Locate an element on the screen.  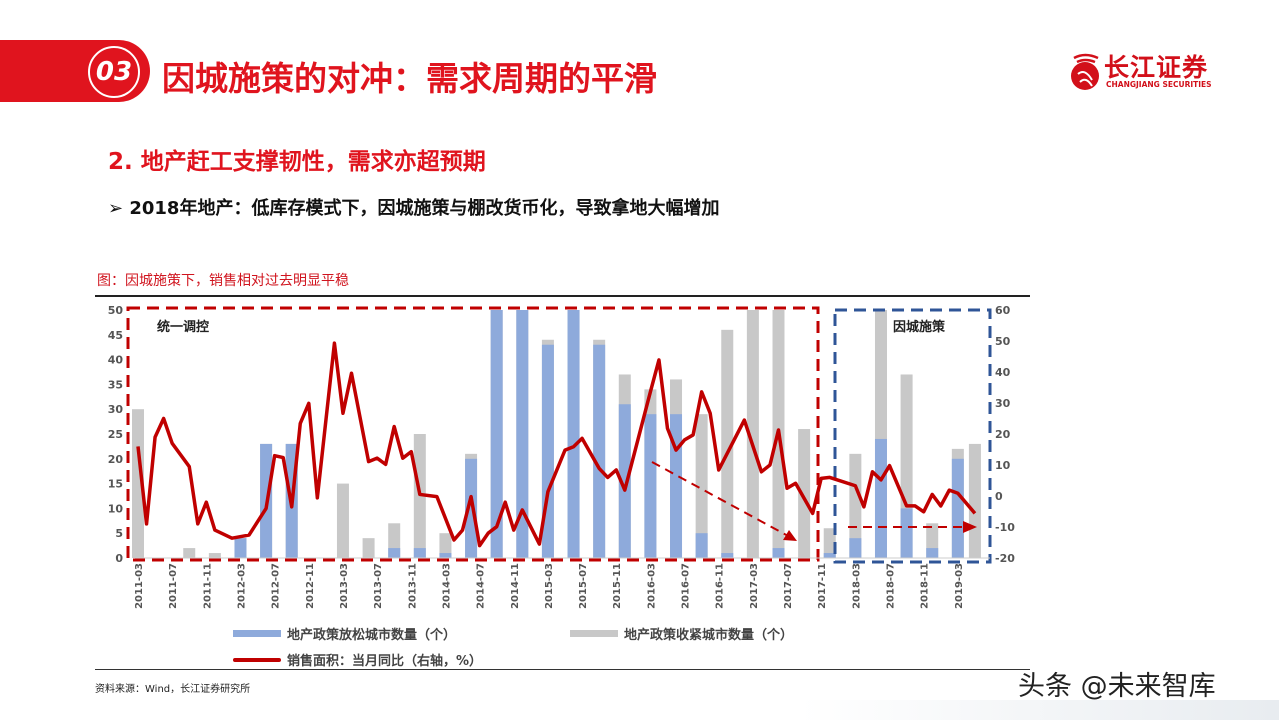
legend-swatch-blue is located at coordinates (257, 633).